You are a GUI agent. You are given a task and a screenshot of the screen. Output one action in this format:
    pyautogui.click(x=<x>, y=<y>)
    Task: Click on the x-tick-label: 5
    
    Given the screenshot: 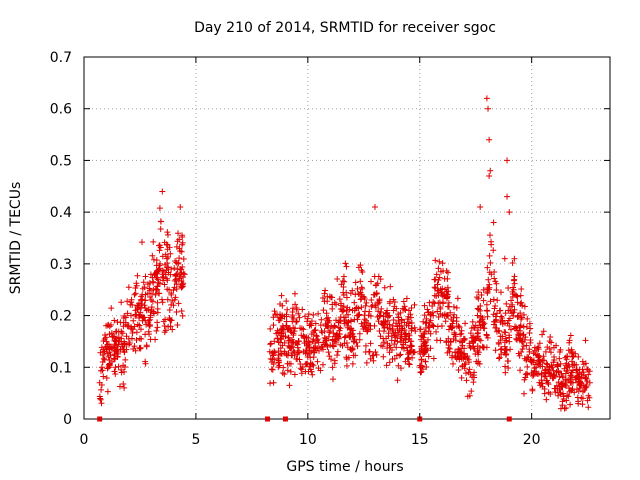 What is the action you would take?
    pyautogui.click(x=195, y=440)
    